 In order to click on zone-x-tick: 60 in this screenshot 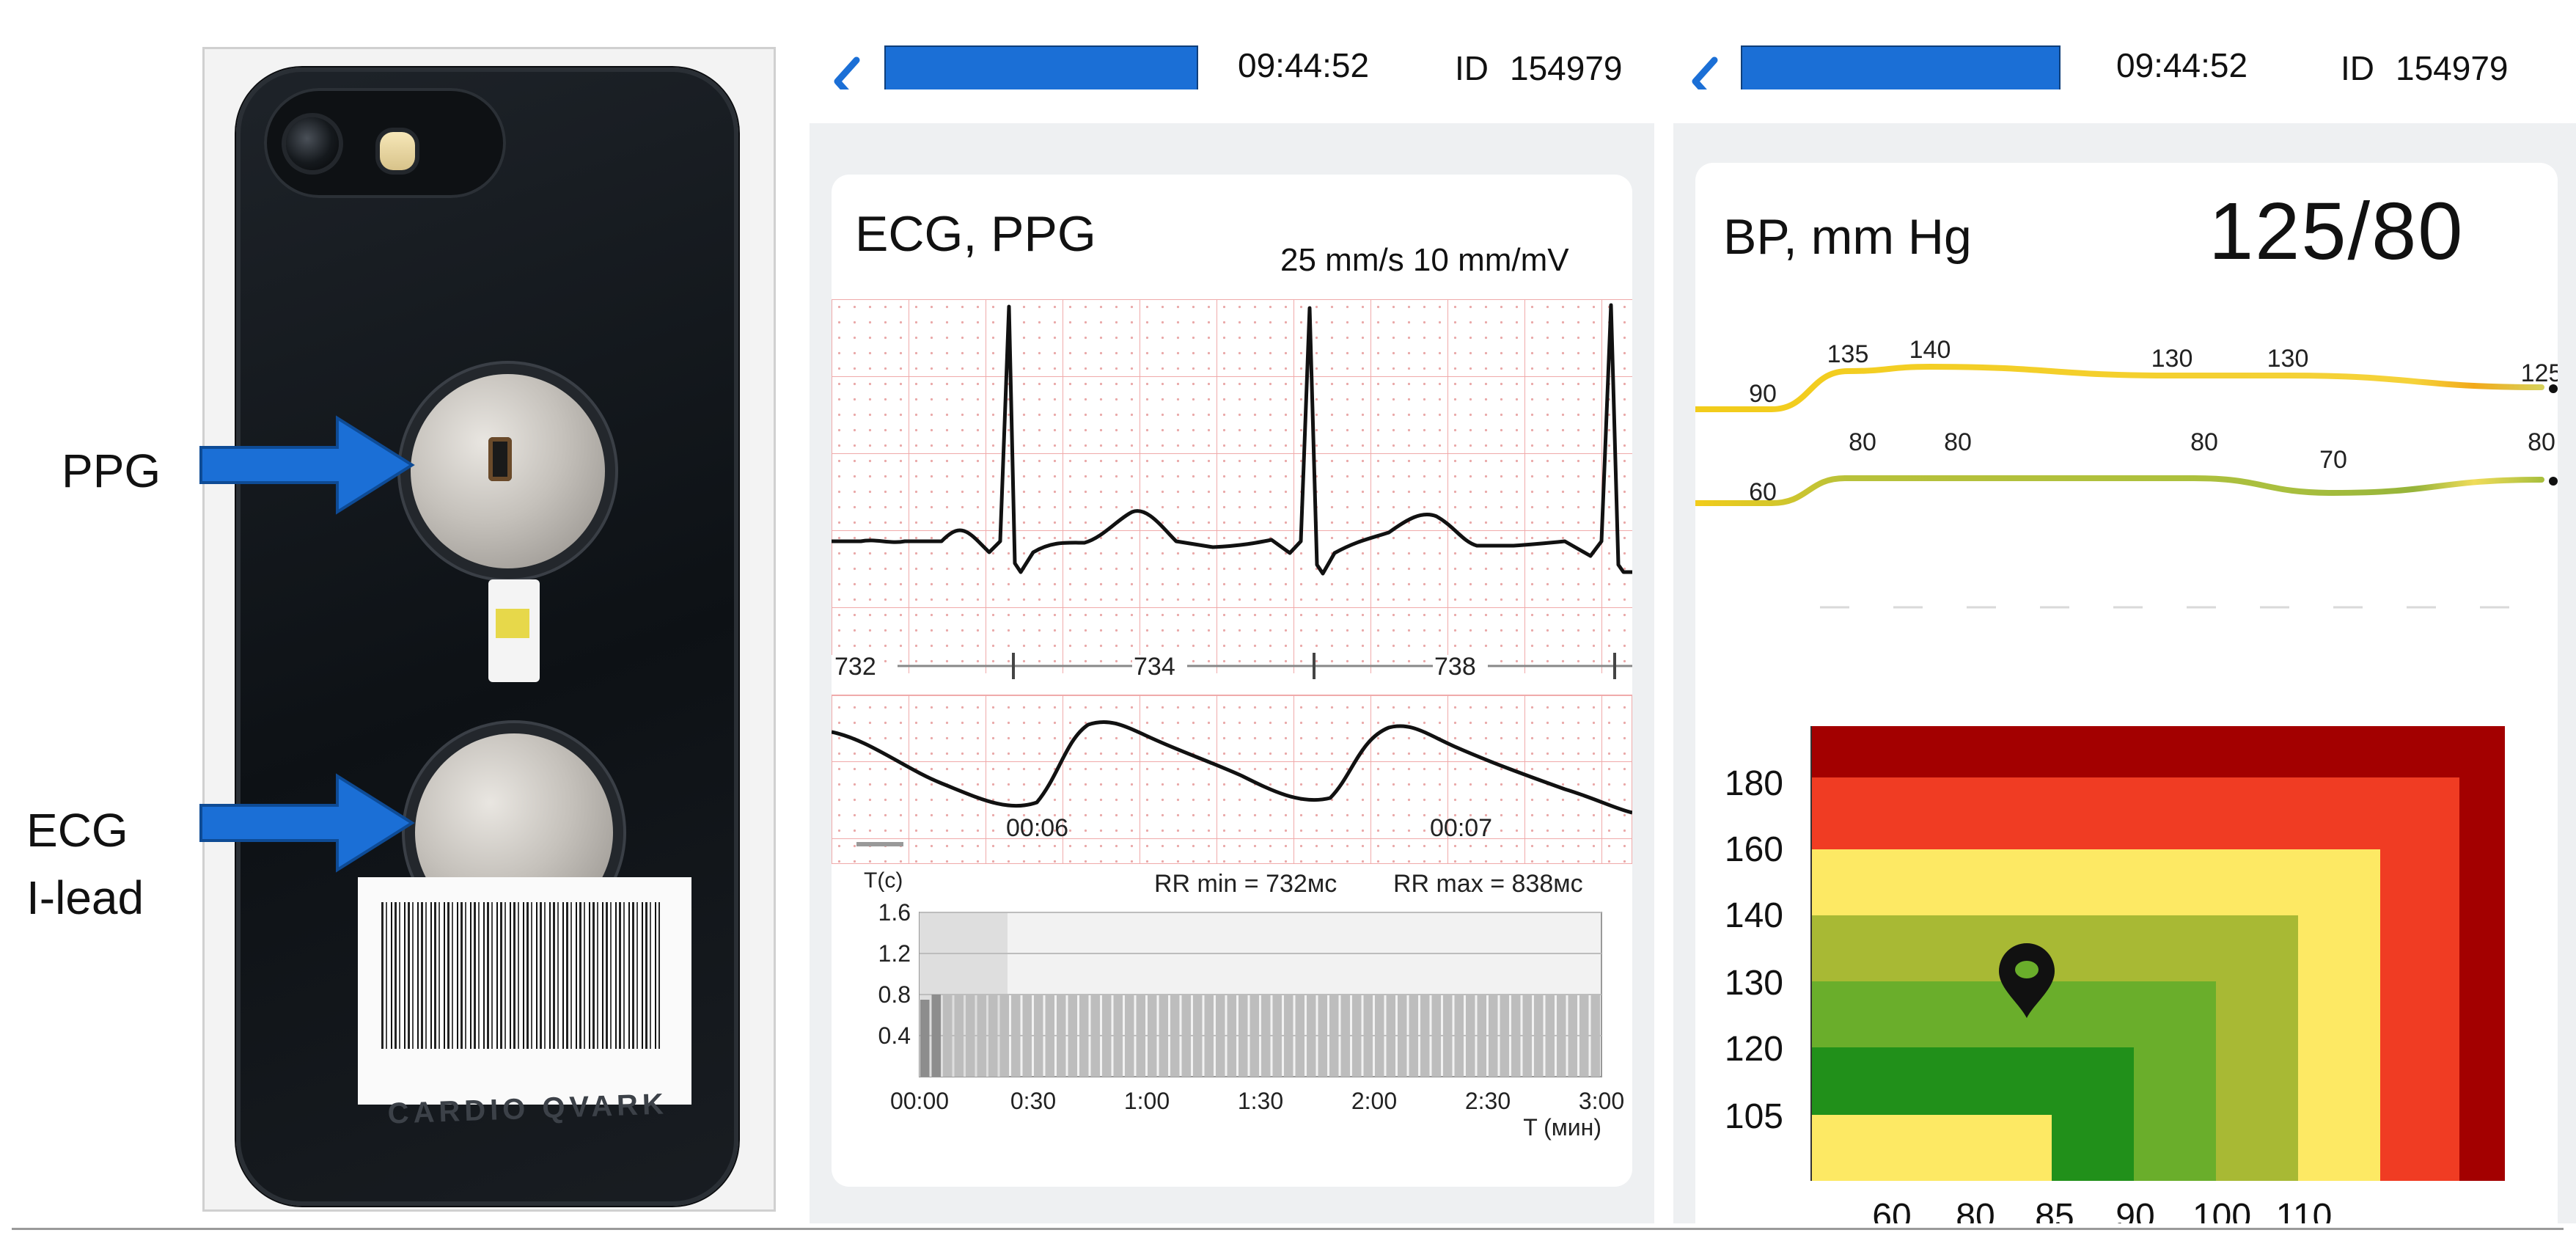, I will do `click(1892, 1210)`.